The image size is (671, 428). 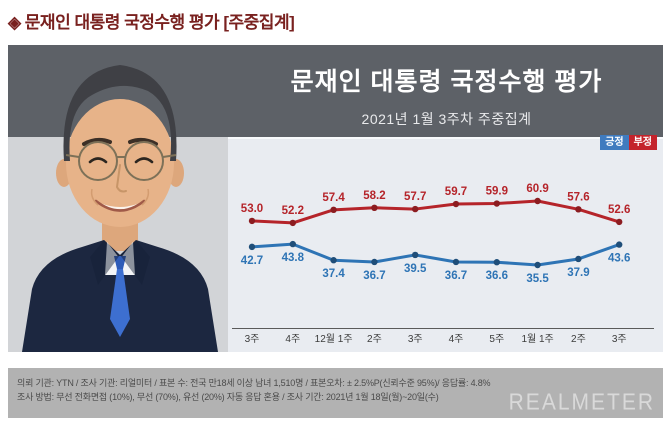 I want to click on glasses, so click(x=121, y=161).